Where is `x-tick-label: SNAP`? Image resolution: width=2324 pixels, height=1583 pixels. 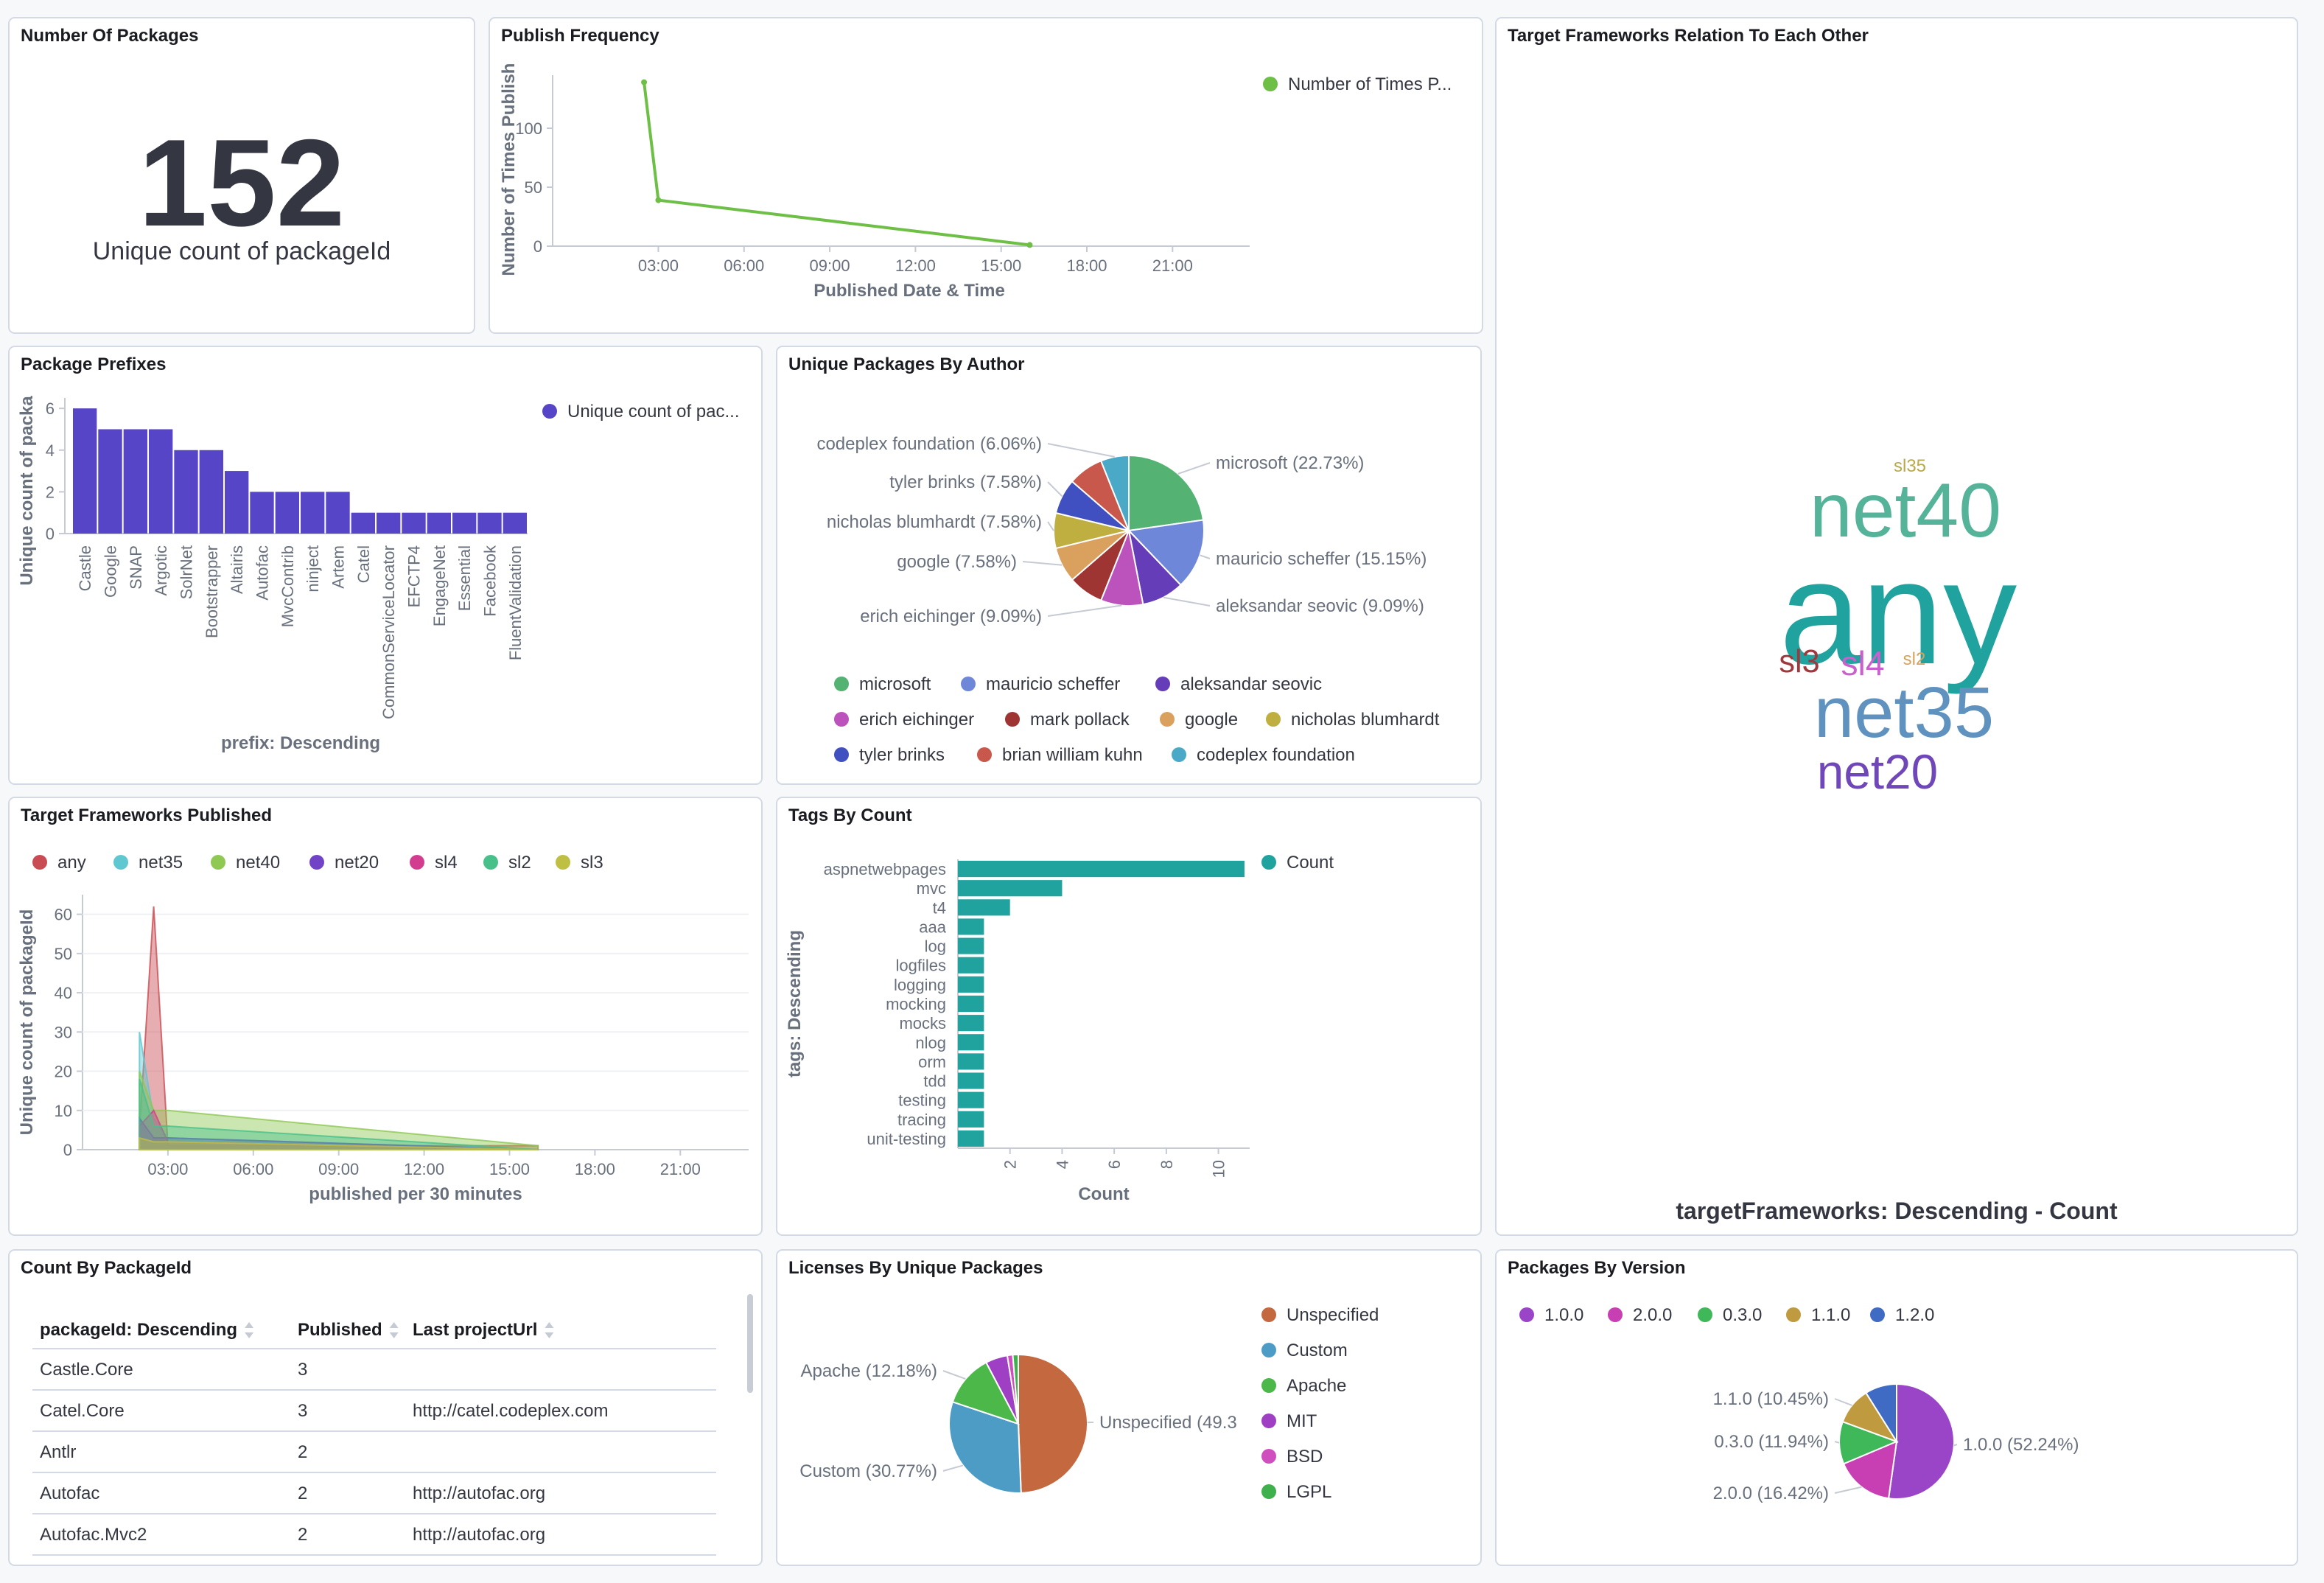 x-tick-label: SNAP is located at coordinates (136, 567).